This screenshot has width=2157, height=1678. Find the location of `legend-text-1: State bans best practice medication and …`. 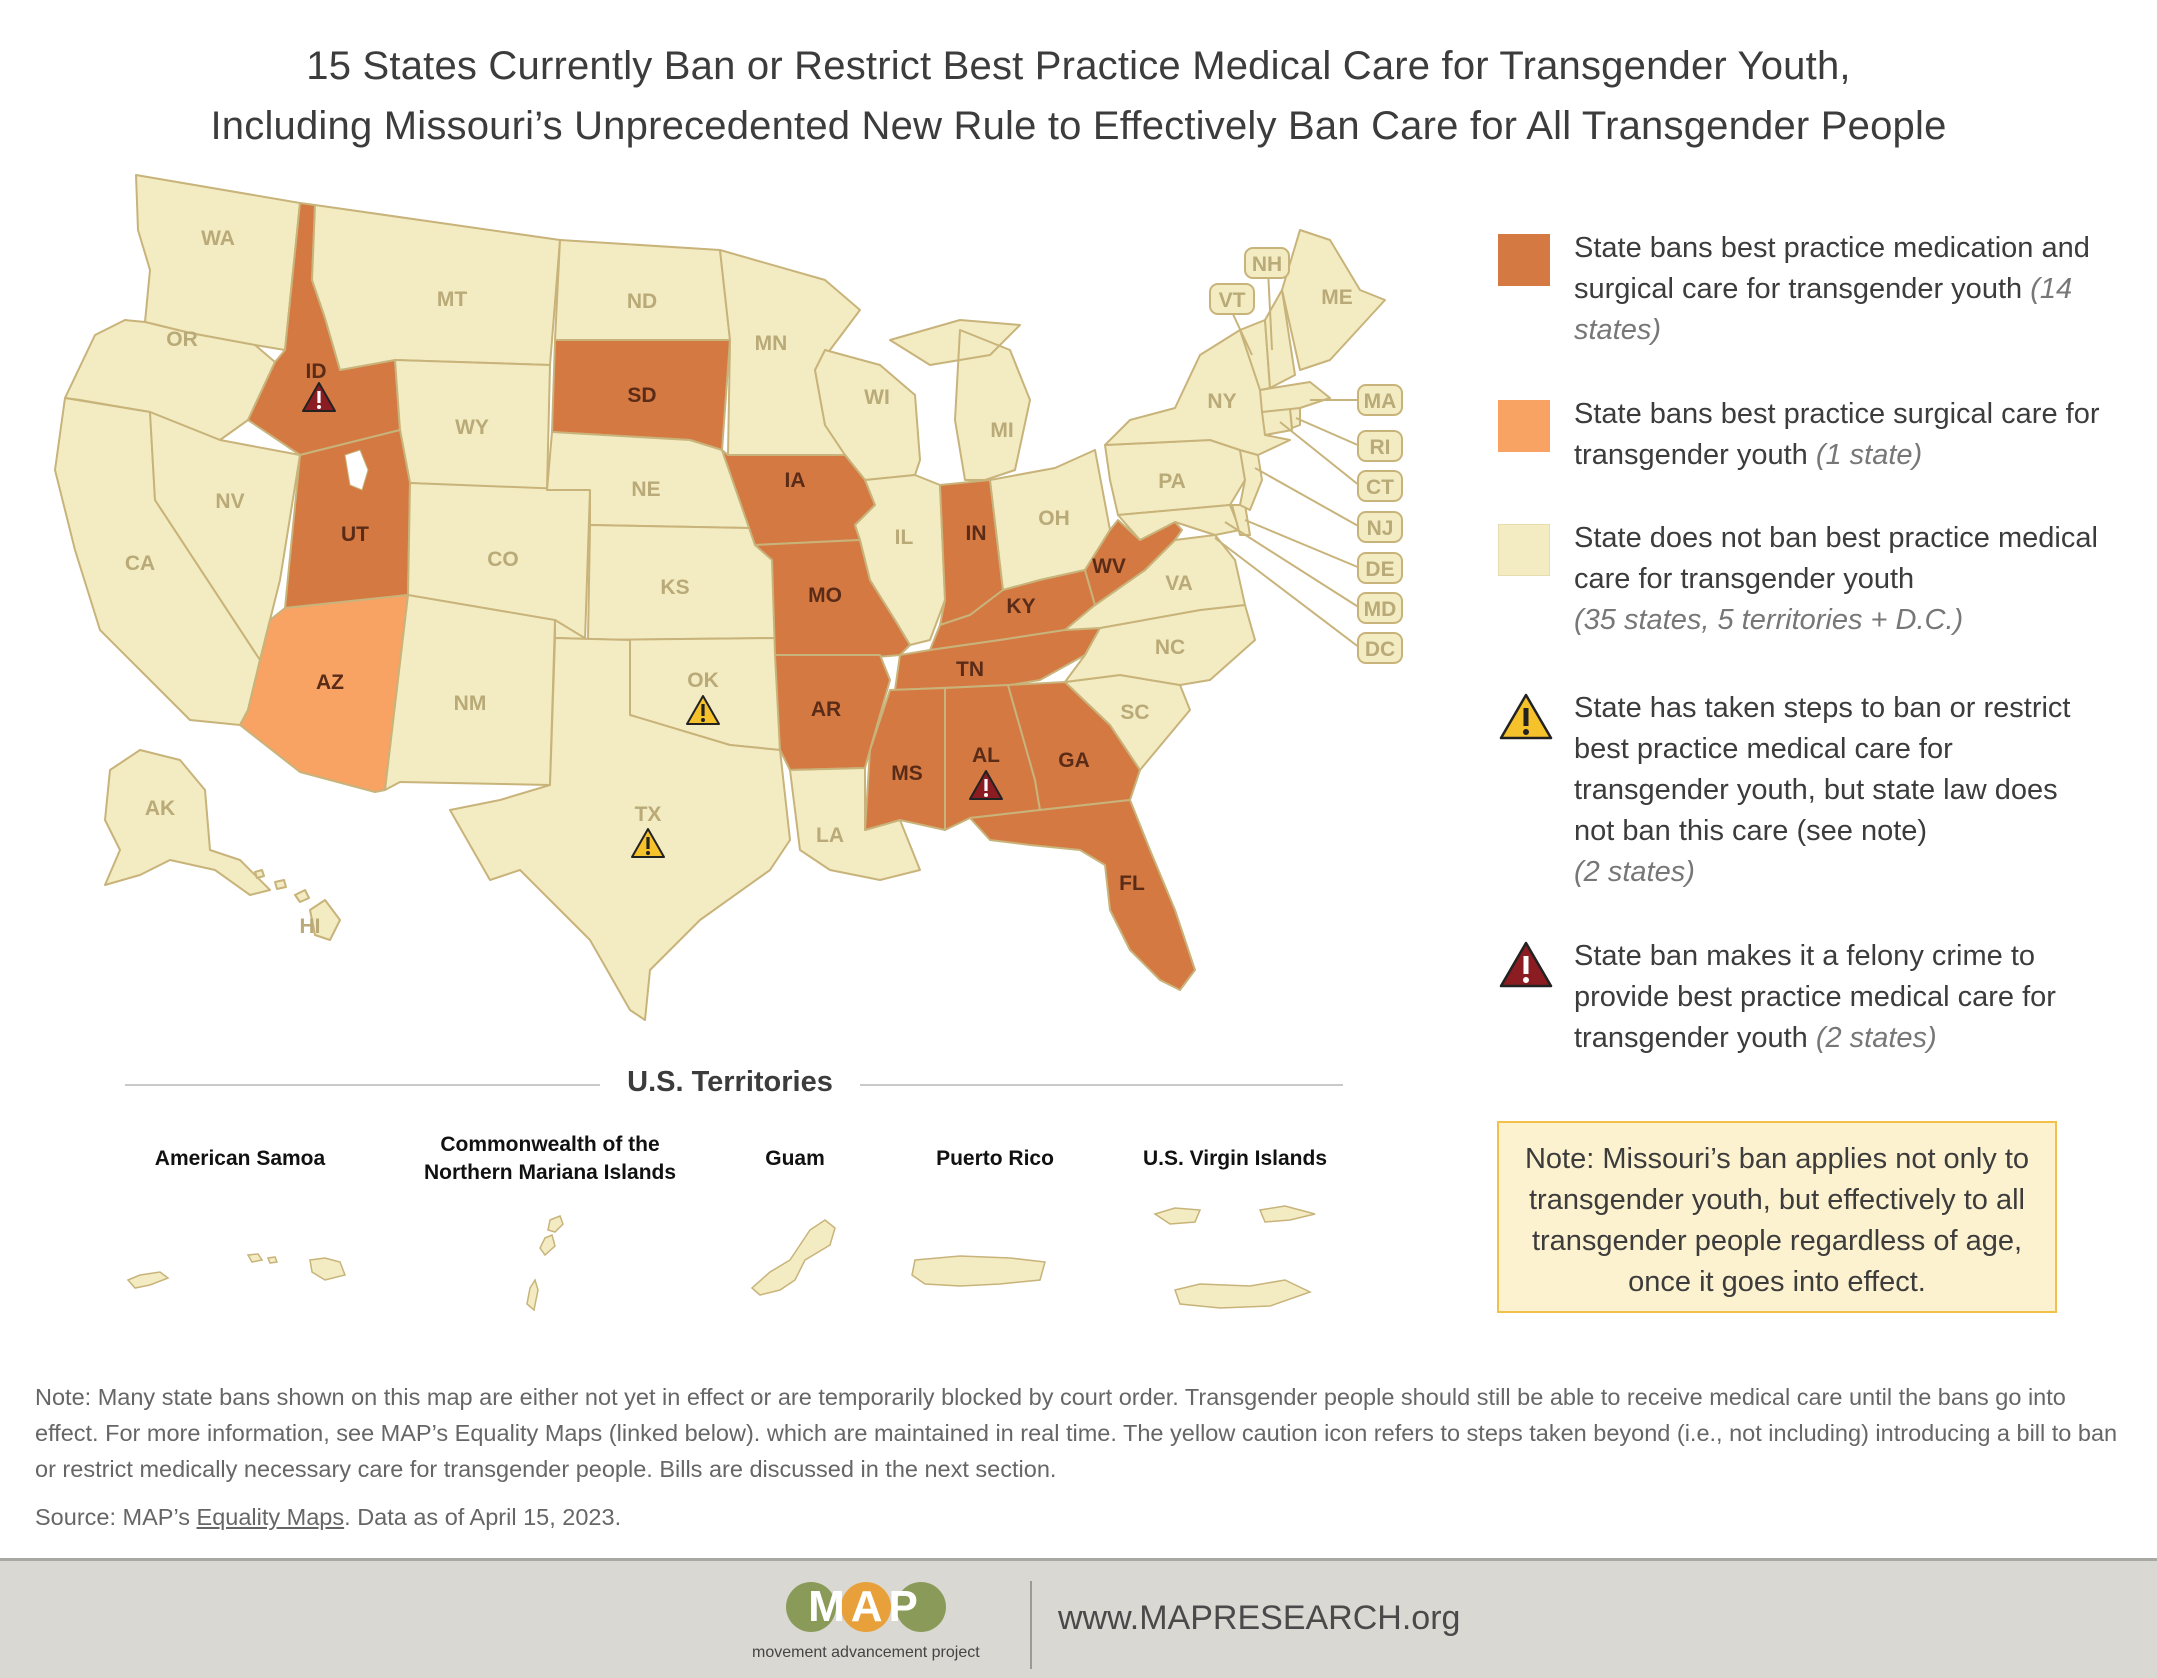

legend-text-1: State bans best practice medication and … is located at coordinates (1832, 268).